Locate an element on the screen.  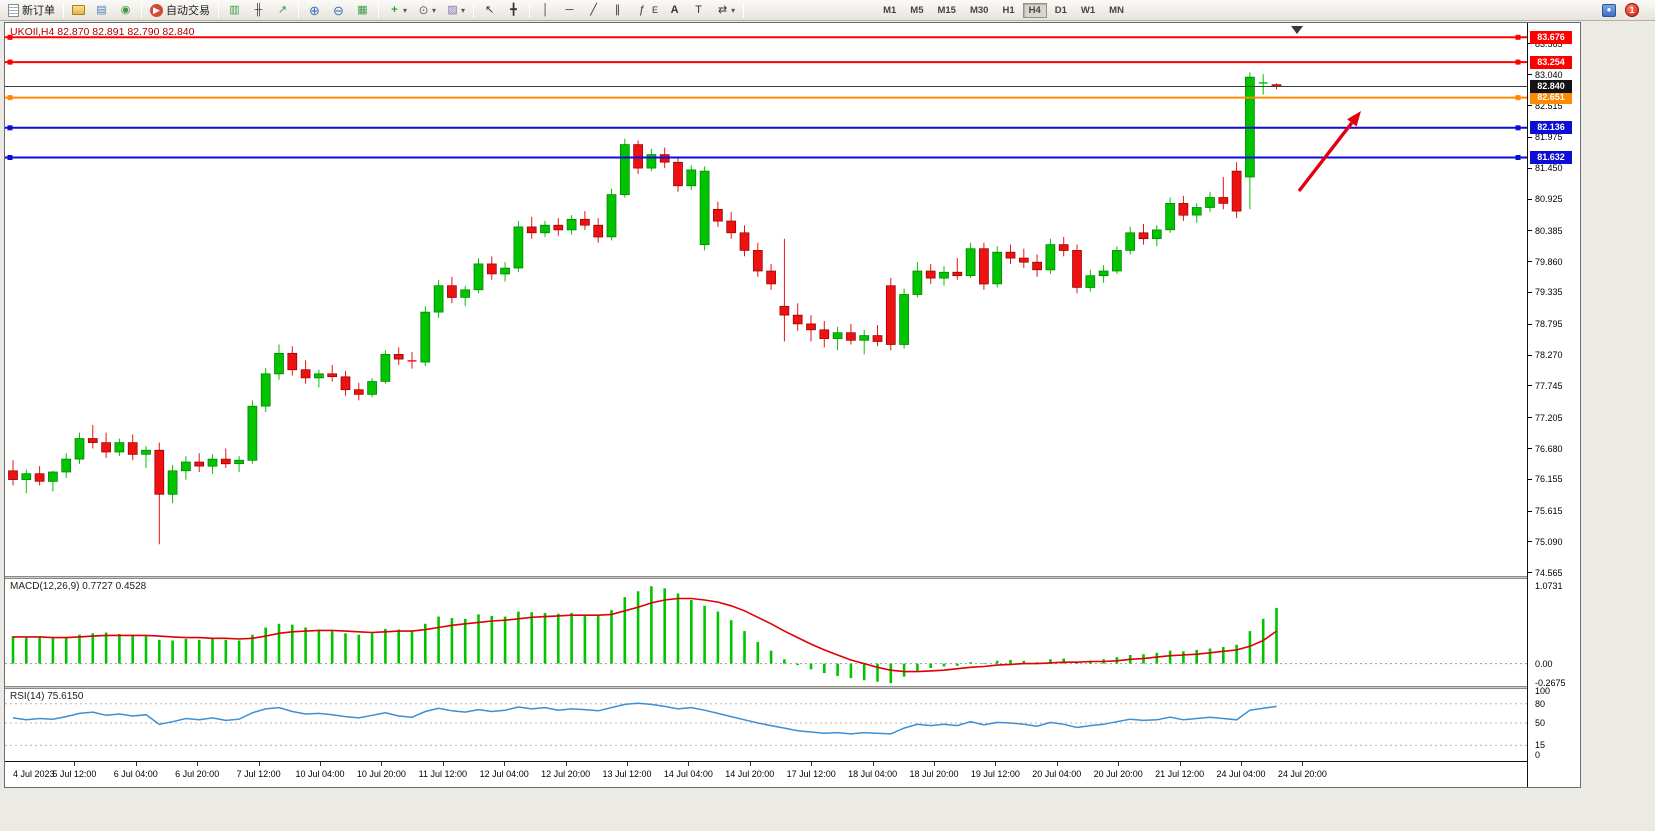
new-order-label: 新订单 is located at coordinates (38, 11).